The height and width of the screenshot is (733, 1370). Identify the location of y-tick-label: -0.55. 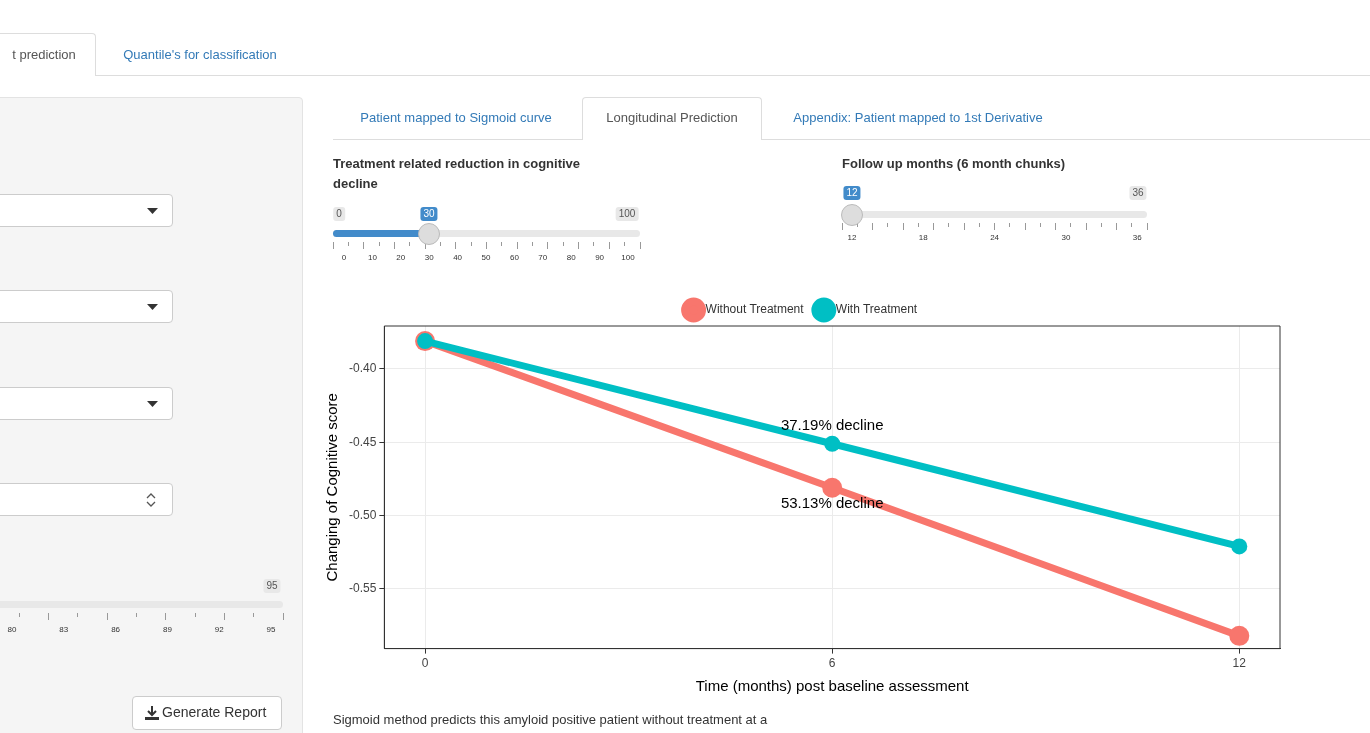
(362, 588).